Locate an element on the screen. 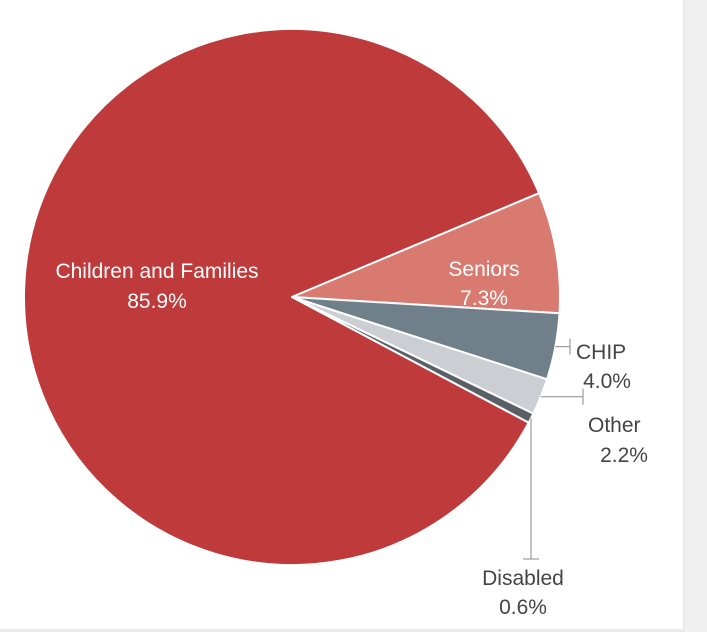 This screenshot has width=707, height=632. slice-value-children-and-families: 85.9% is located at coordinates (157, 301).